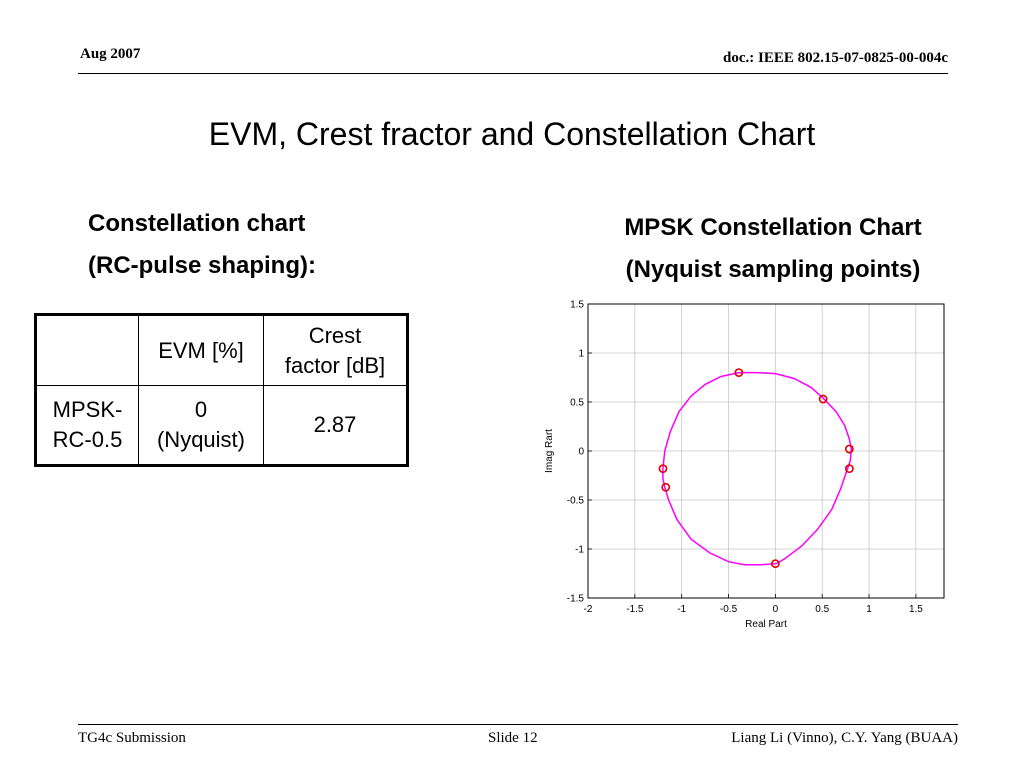 The width and height of the screenshot is (1024, 768). I want to click on y-tick-label: -1, so click(579, 550).